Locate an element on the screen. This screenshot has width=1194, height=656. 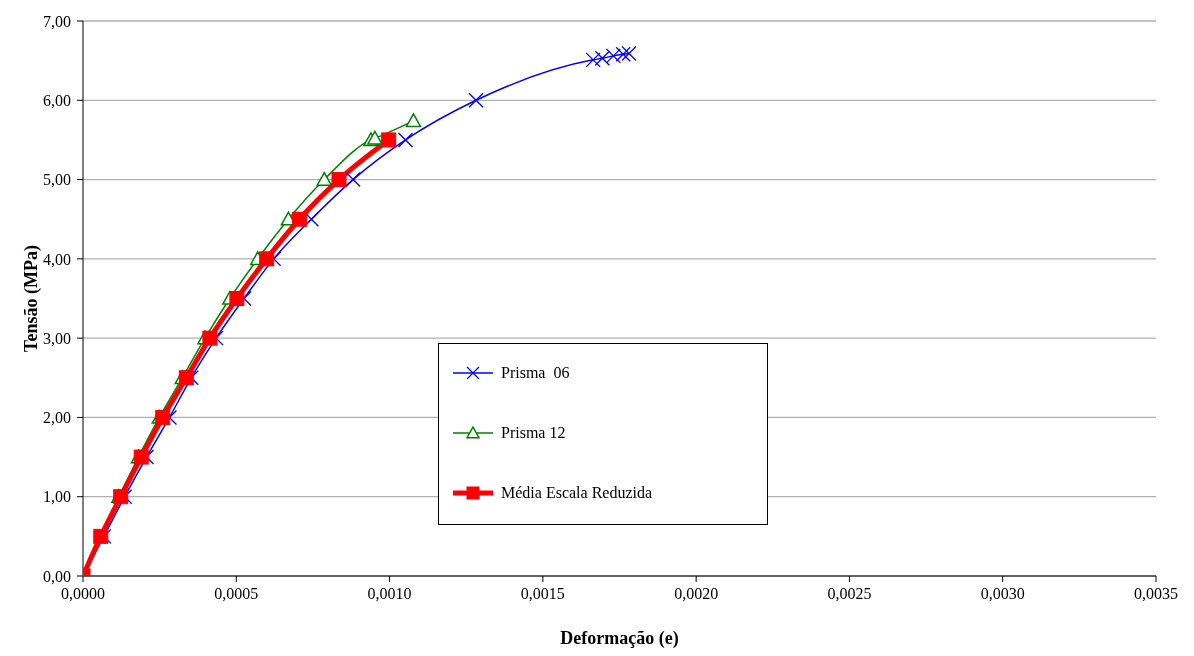
legend-label: Média Escala Reduzida is located at coordinates (577, 493).